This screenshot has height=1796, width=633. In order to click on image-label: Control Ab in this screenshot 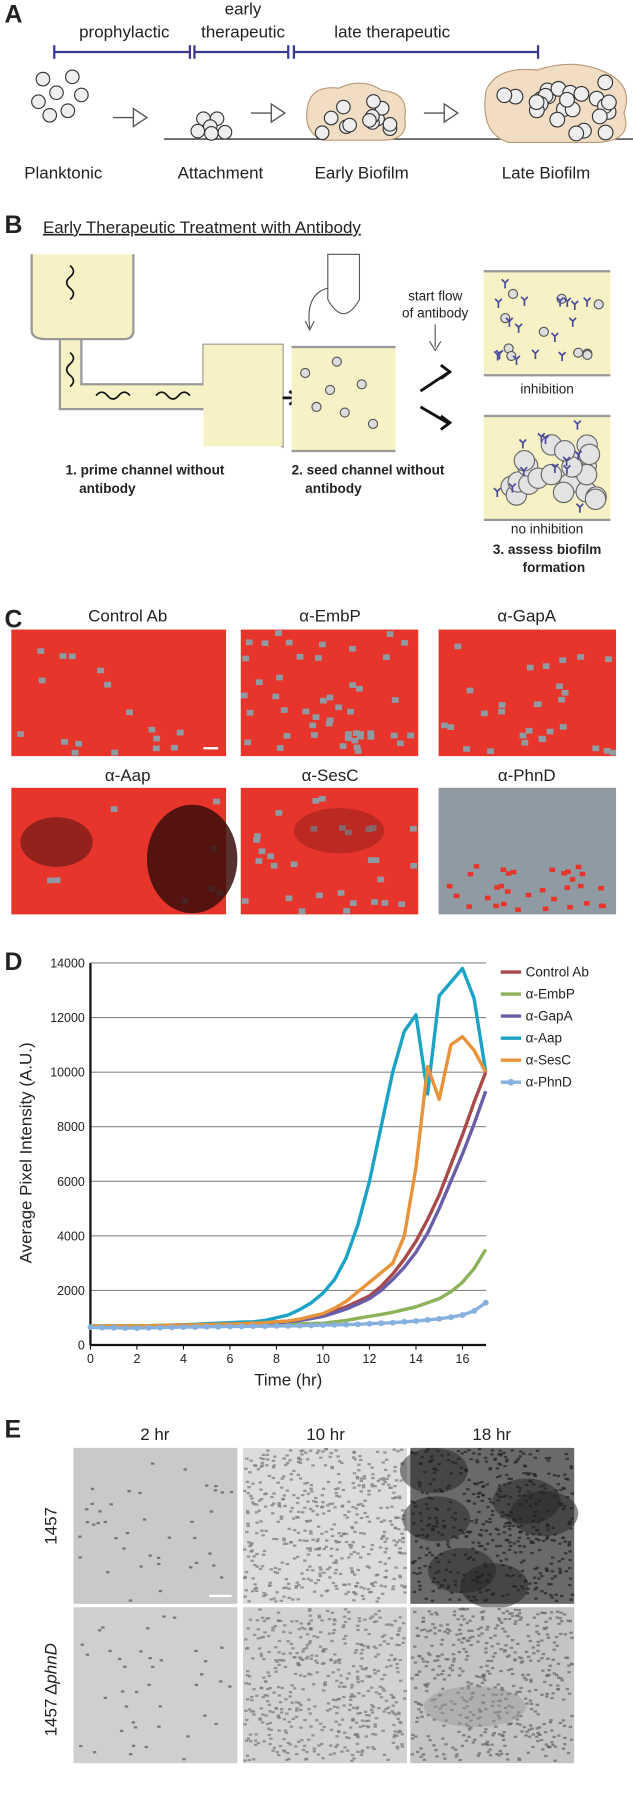, I will do `click(127, 616)`.